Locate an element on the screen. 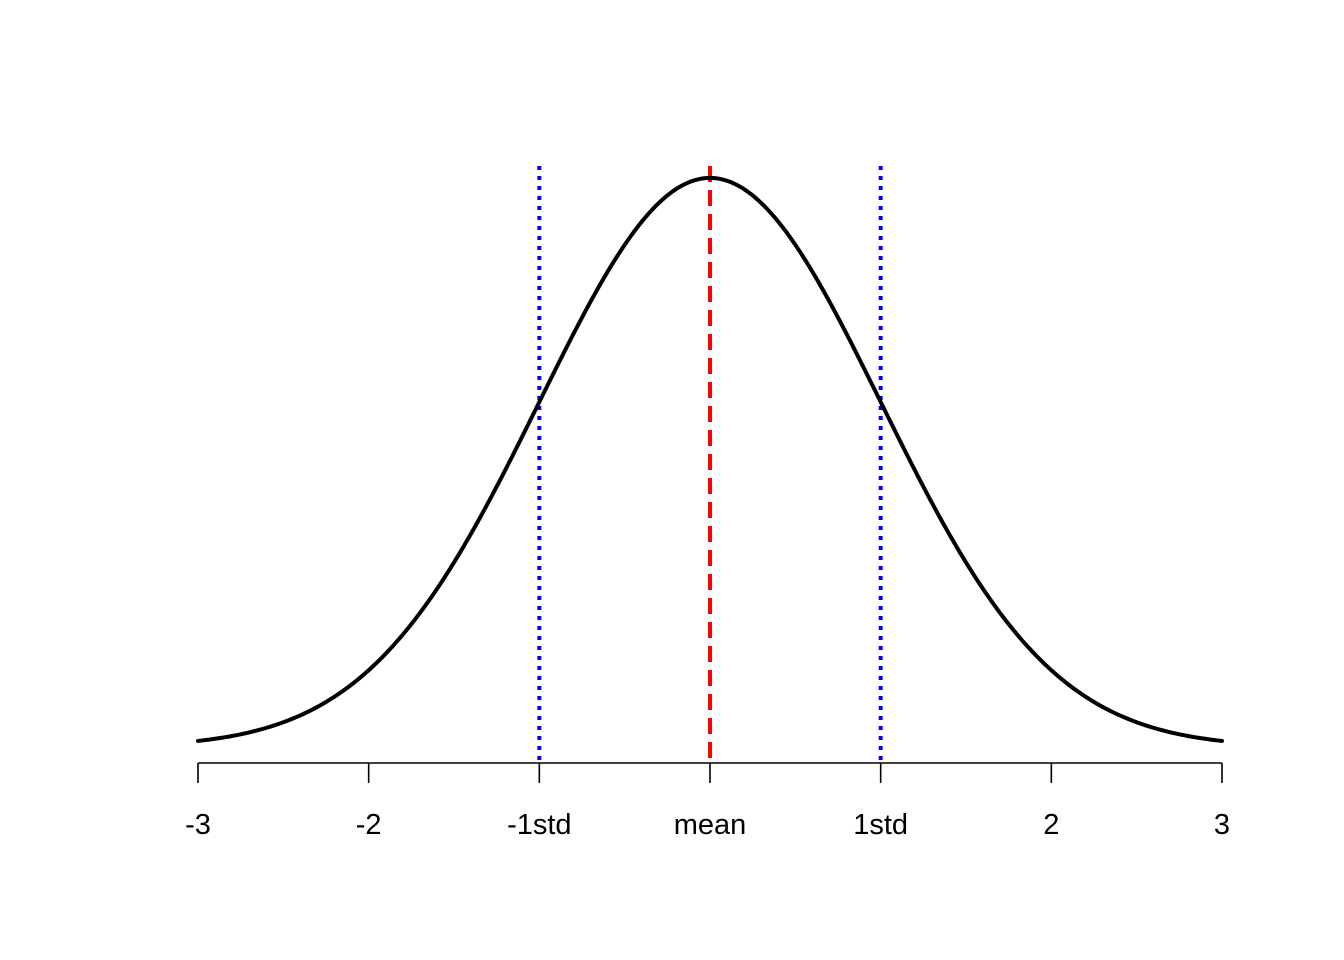 This screenshot has height=960, width=1344. x-axis: -3 -2 -1std mean 1std 2 3 is located at coordinates (707, 801).